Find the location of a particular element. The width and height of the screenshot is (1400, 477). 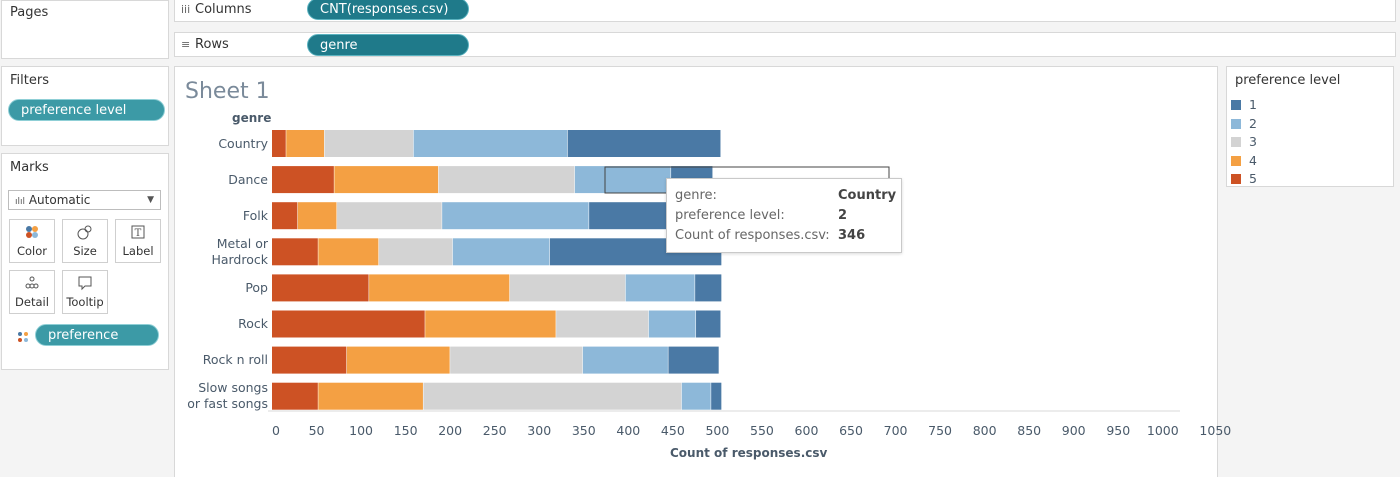

color-icon is located at coordinates (32, 234).